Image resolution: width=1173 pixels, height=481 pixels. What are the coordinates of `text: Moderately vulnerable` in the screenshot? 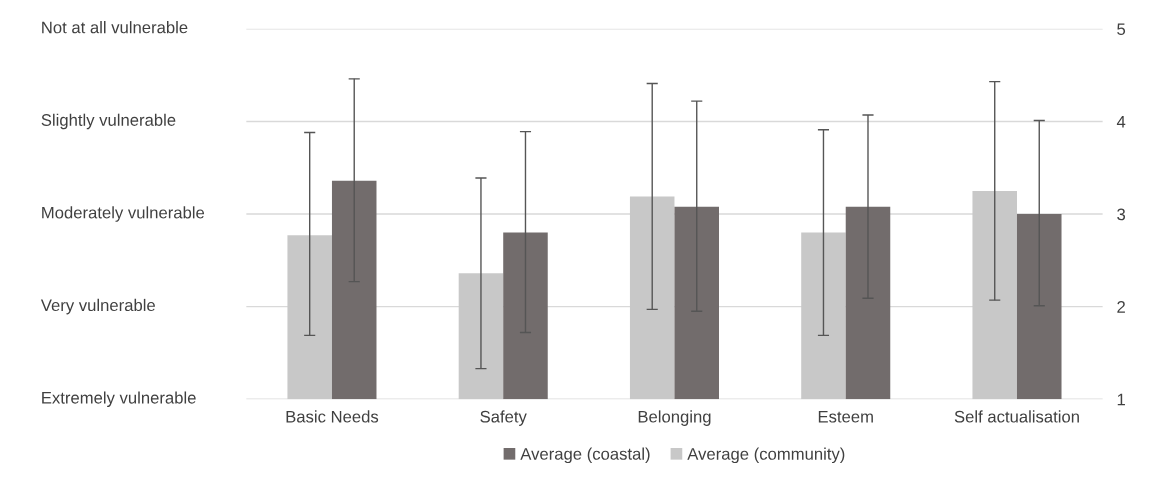 It's located at (123, 214).